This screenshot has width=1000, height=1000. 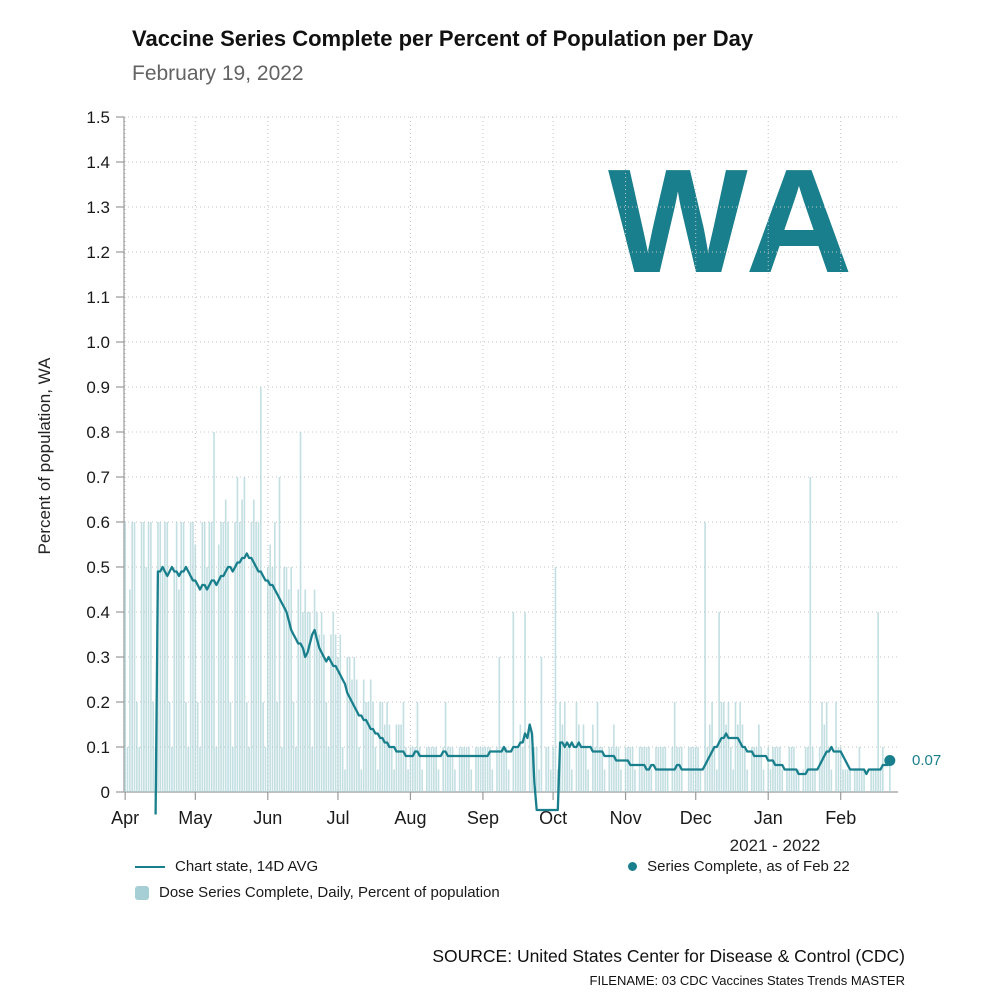 What do you see at coordinates (98, 567) in the screenshot?
I see `svg-text: 0.5` at bounding box center [98, 567].